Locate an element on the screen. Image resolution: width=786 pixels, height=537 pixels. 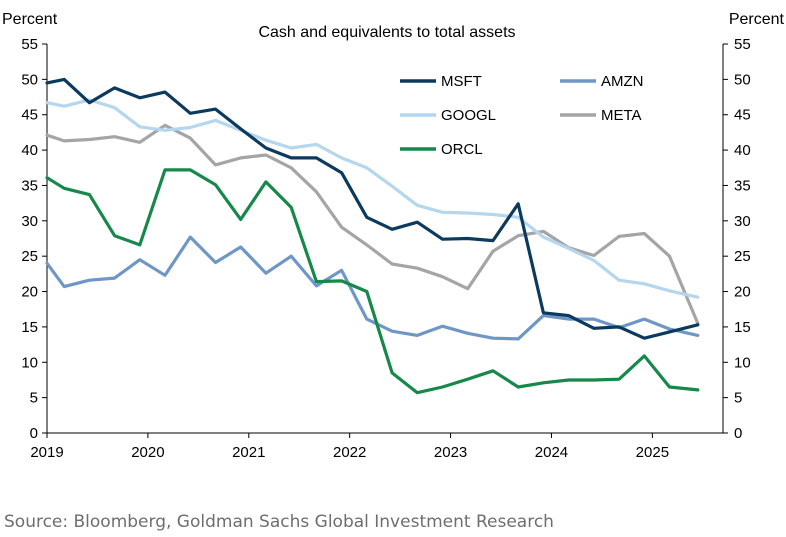
x-tick-label: 2025 is located at coordinates (652, 452).